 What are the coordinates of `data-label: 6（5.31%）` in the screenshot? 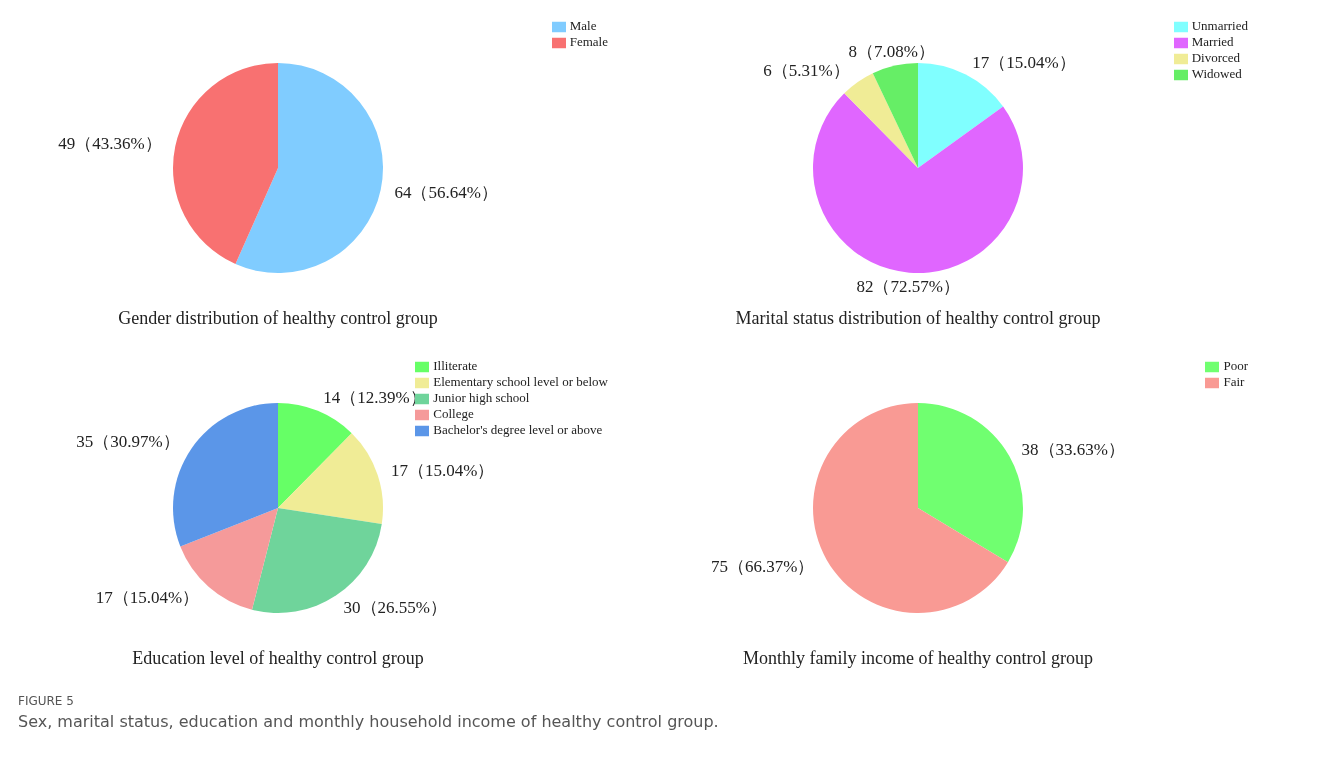 It's located at (806, 71).